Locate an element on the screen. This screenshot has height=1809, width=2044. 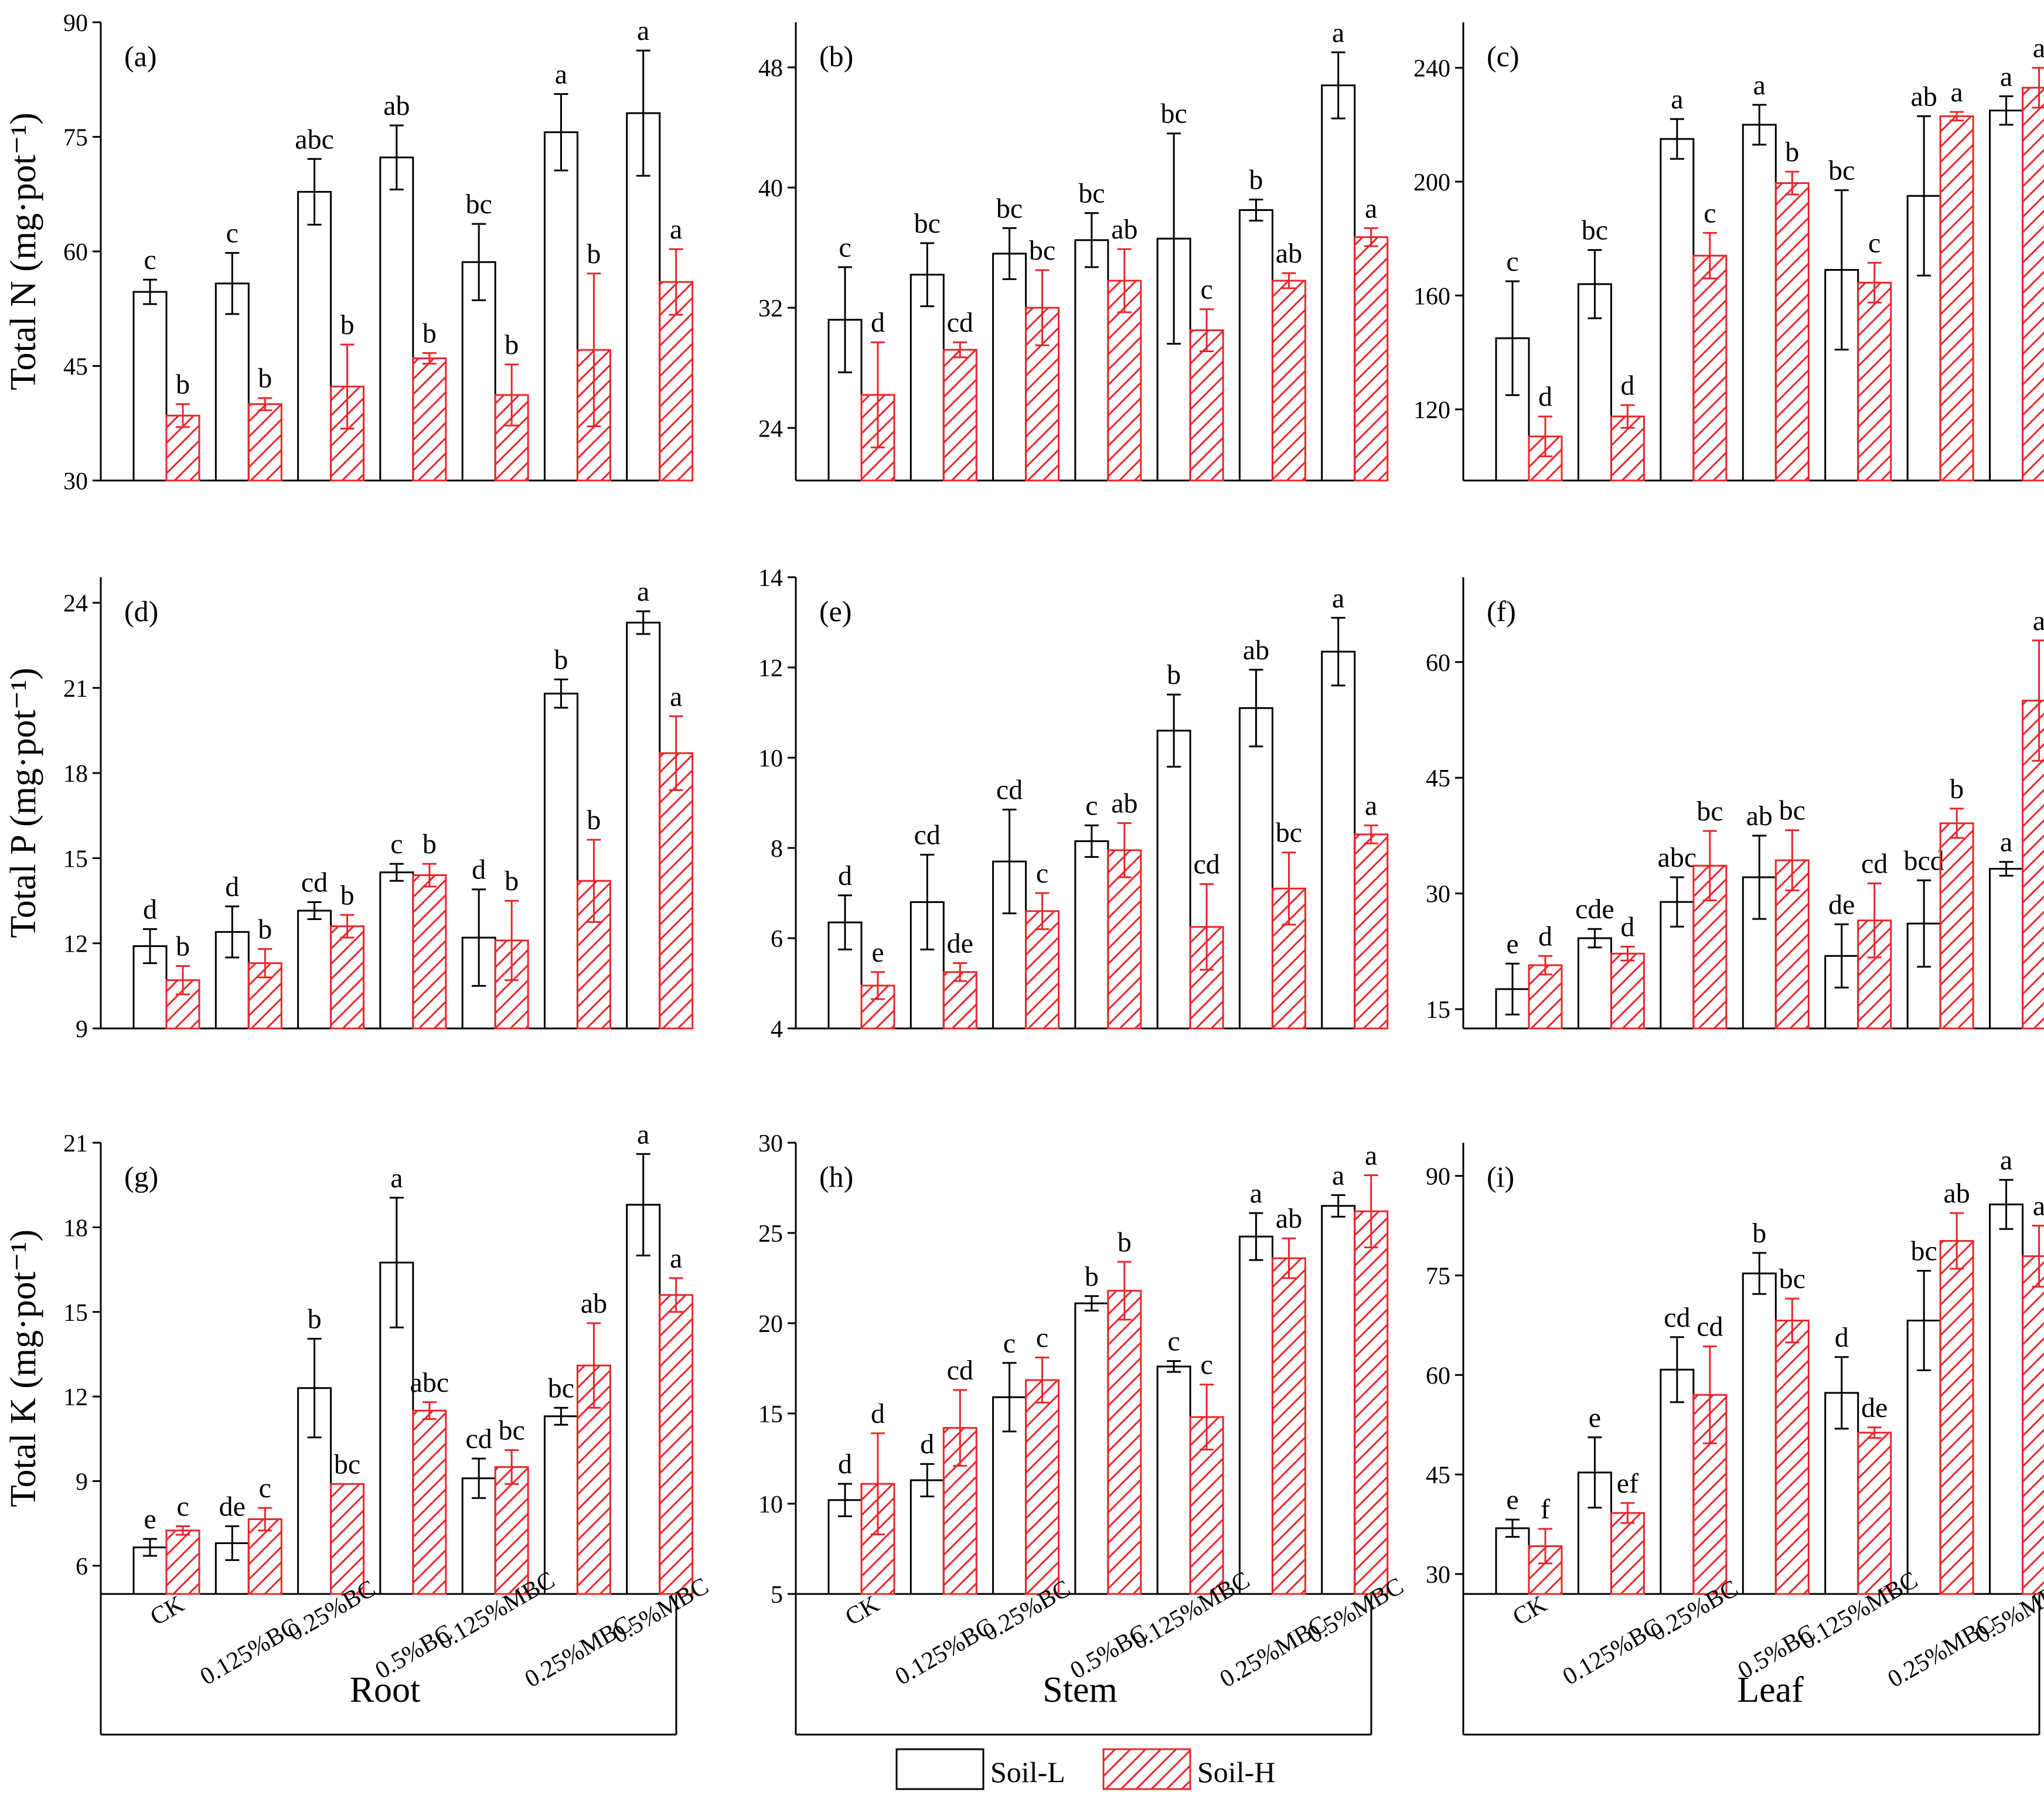
panel-label: (e) is located at coordinates (835, 611).